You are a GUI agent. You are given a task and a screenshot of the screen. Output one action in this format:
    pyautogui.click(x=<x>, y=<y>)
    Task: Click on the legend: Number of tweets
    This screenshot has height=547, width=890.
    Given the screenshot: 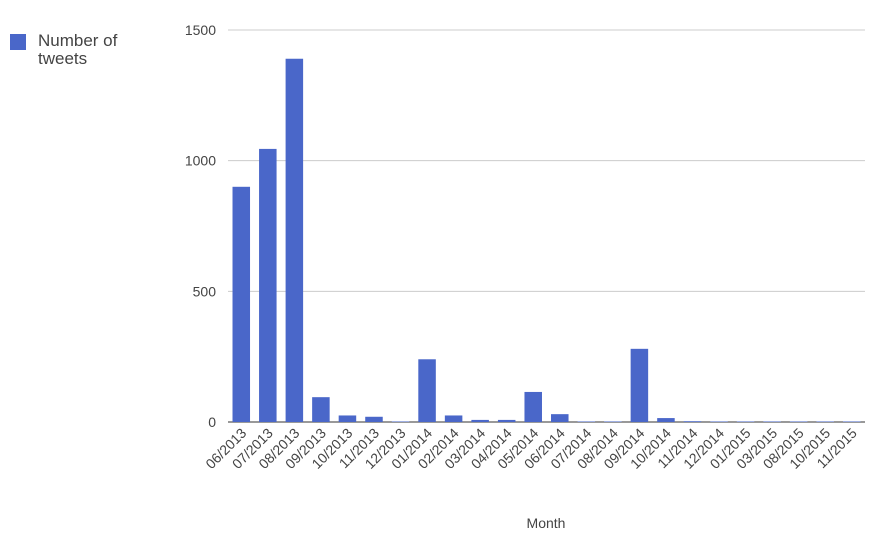 What is the action you would take?
    pyautogui.click(x=79, y=50)
    